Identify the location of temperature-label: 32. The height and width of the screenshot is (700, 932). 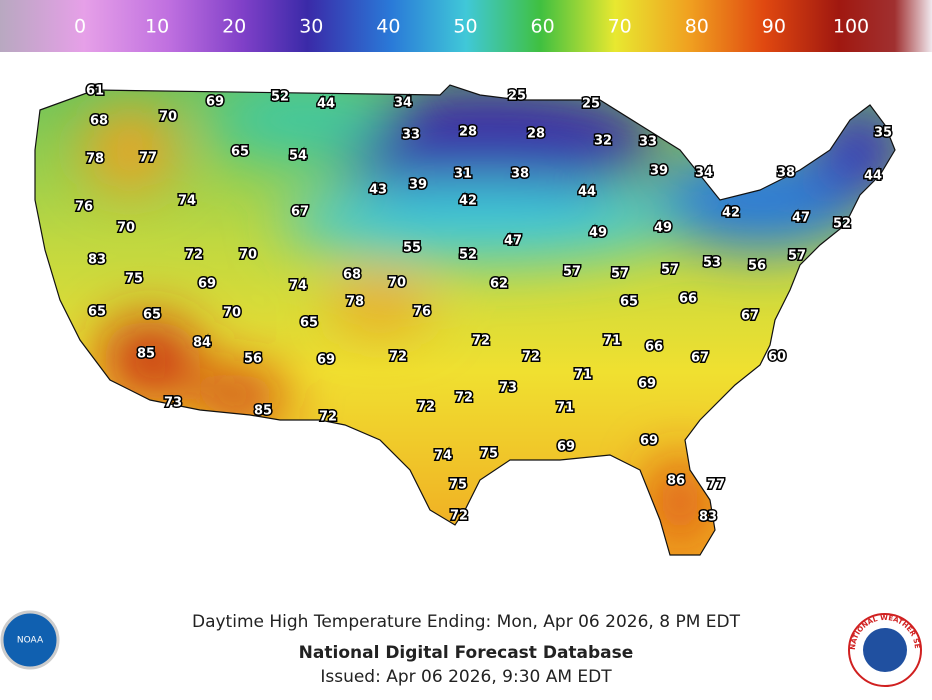
(603, 141).